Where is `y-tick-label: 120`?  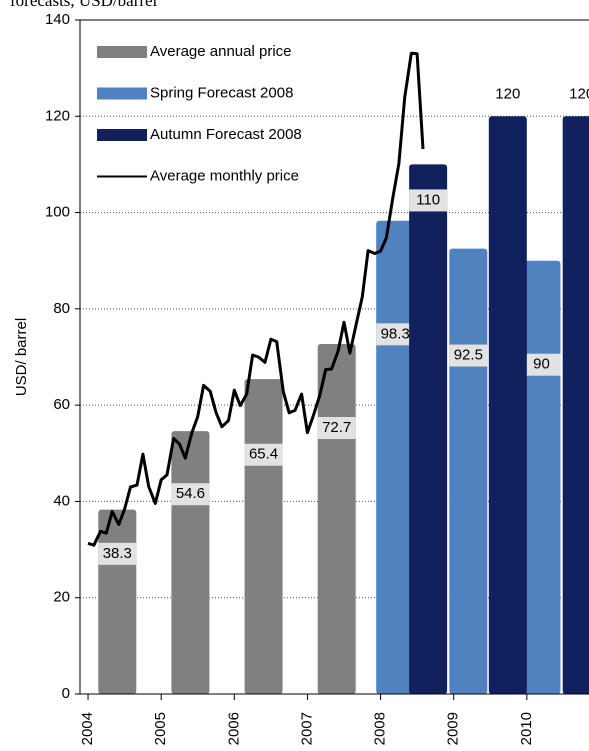
y-tick-label: 120 is located at coordinates (57, 115).